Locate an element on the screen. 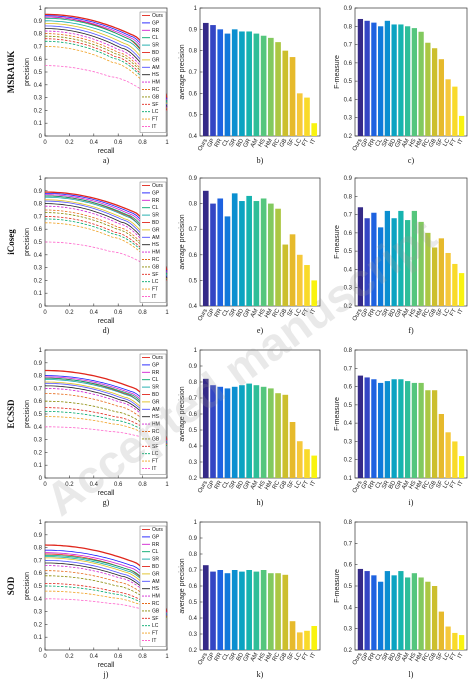 The image size is (474, 693). x-tick-label: Ours is located at coordinates (203, 659).